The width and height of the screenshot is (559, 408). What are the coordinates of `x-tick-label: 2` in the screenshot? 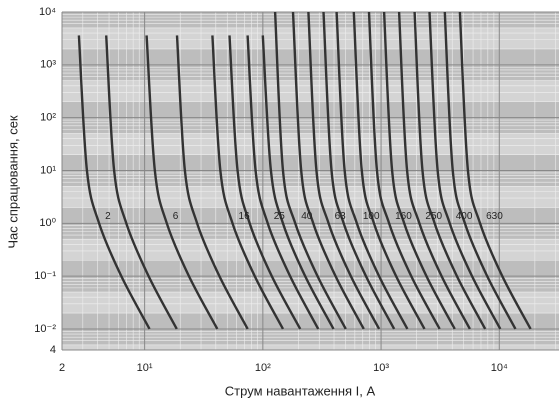 It's located at (62, 368).